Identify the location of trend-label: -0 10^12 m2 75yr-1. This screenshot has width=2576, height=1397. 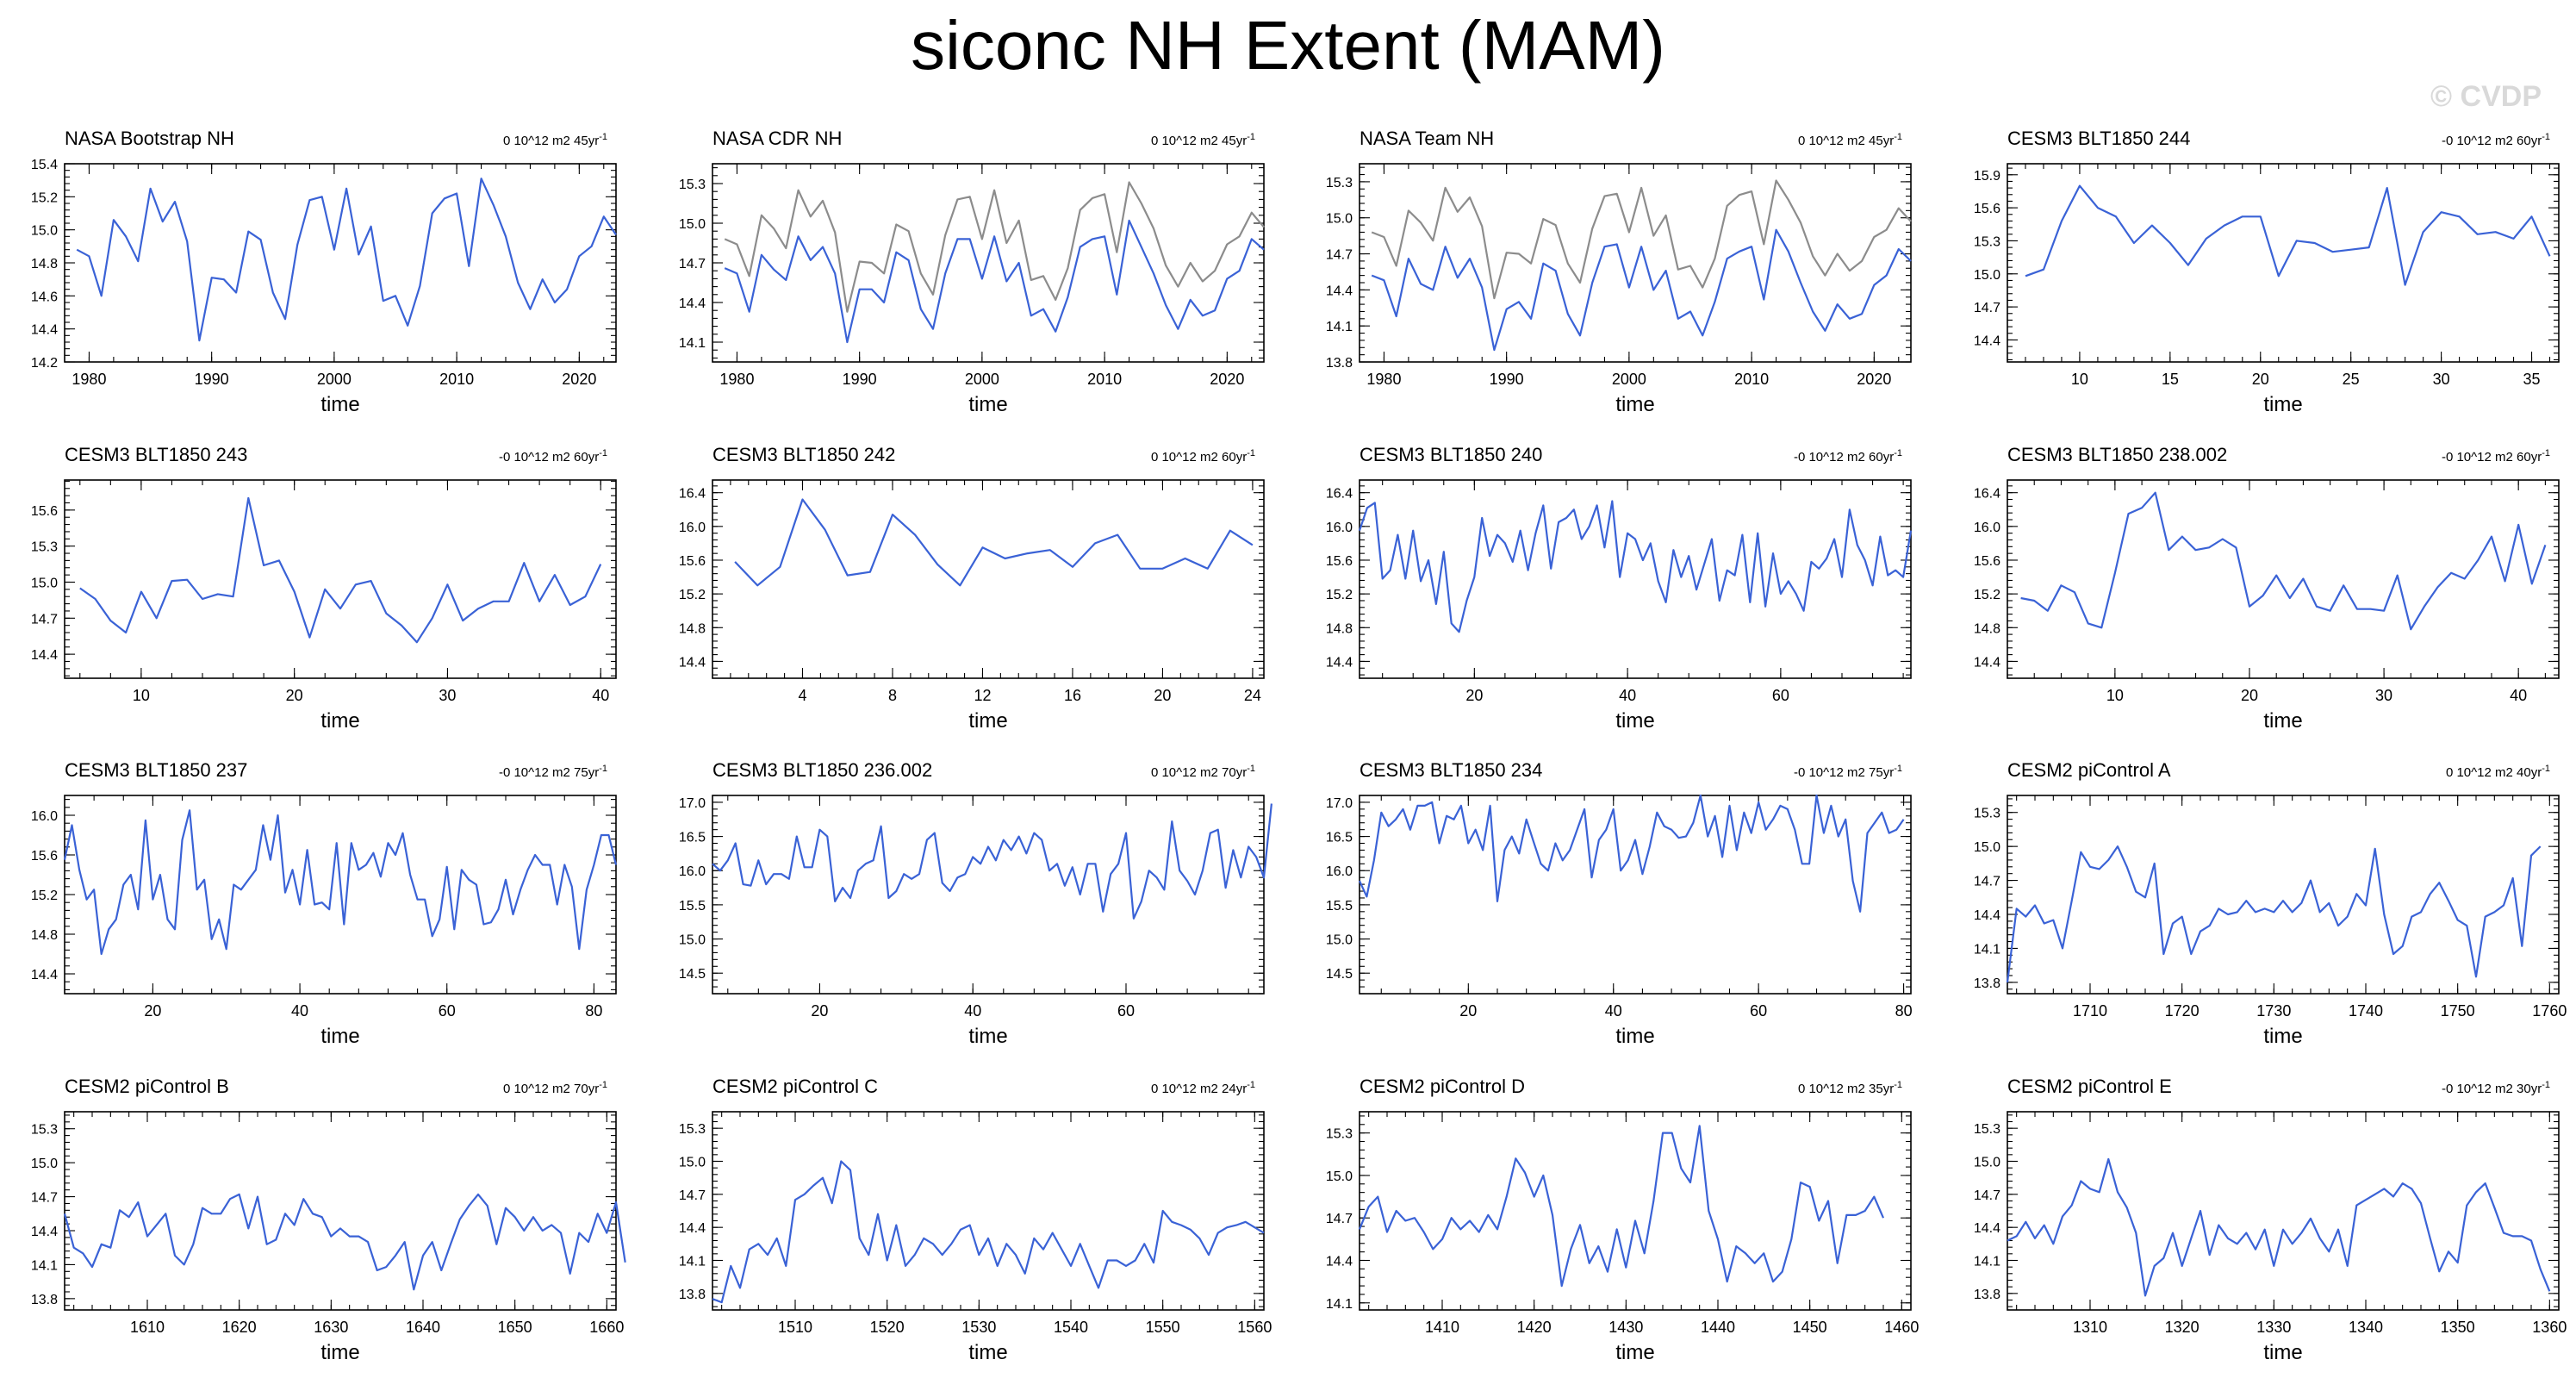
(1848, 772).